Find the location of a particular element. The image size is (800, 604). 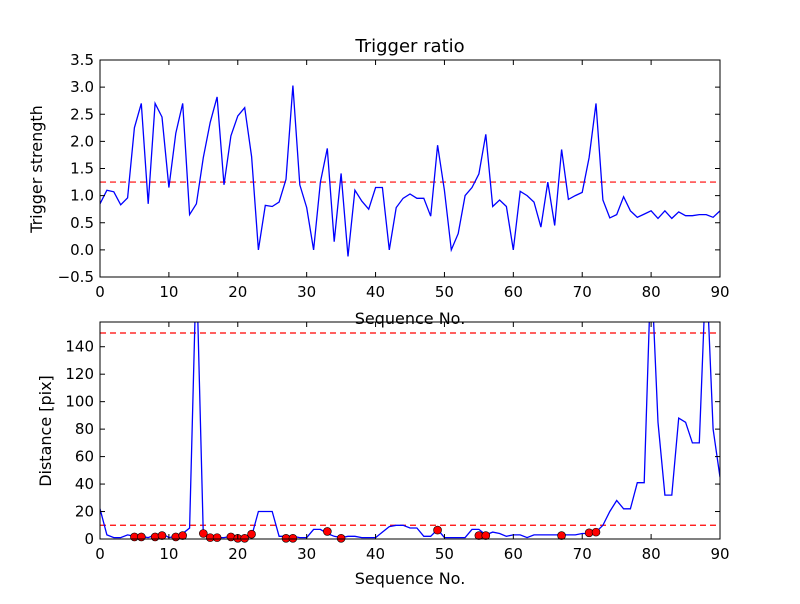

y-tick-label: 0.5 is located at coordinates (82, 223).